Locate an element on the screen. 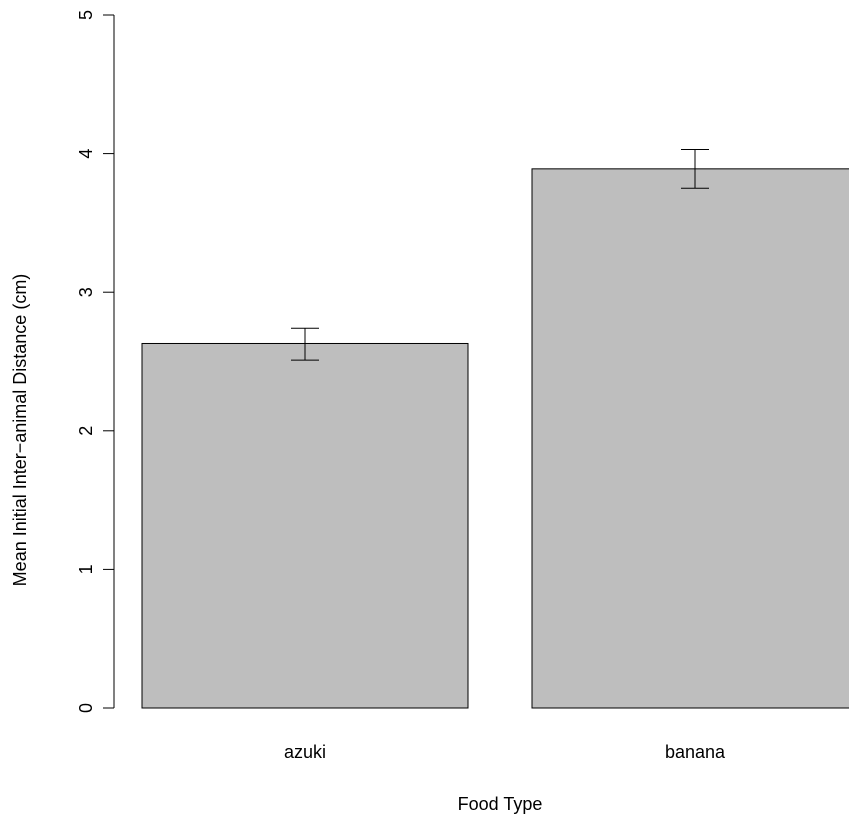 The height and width of the screenshot is (824, 849). x-tick-label-banana: banana is located at coordinates (695, 752).